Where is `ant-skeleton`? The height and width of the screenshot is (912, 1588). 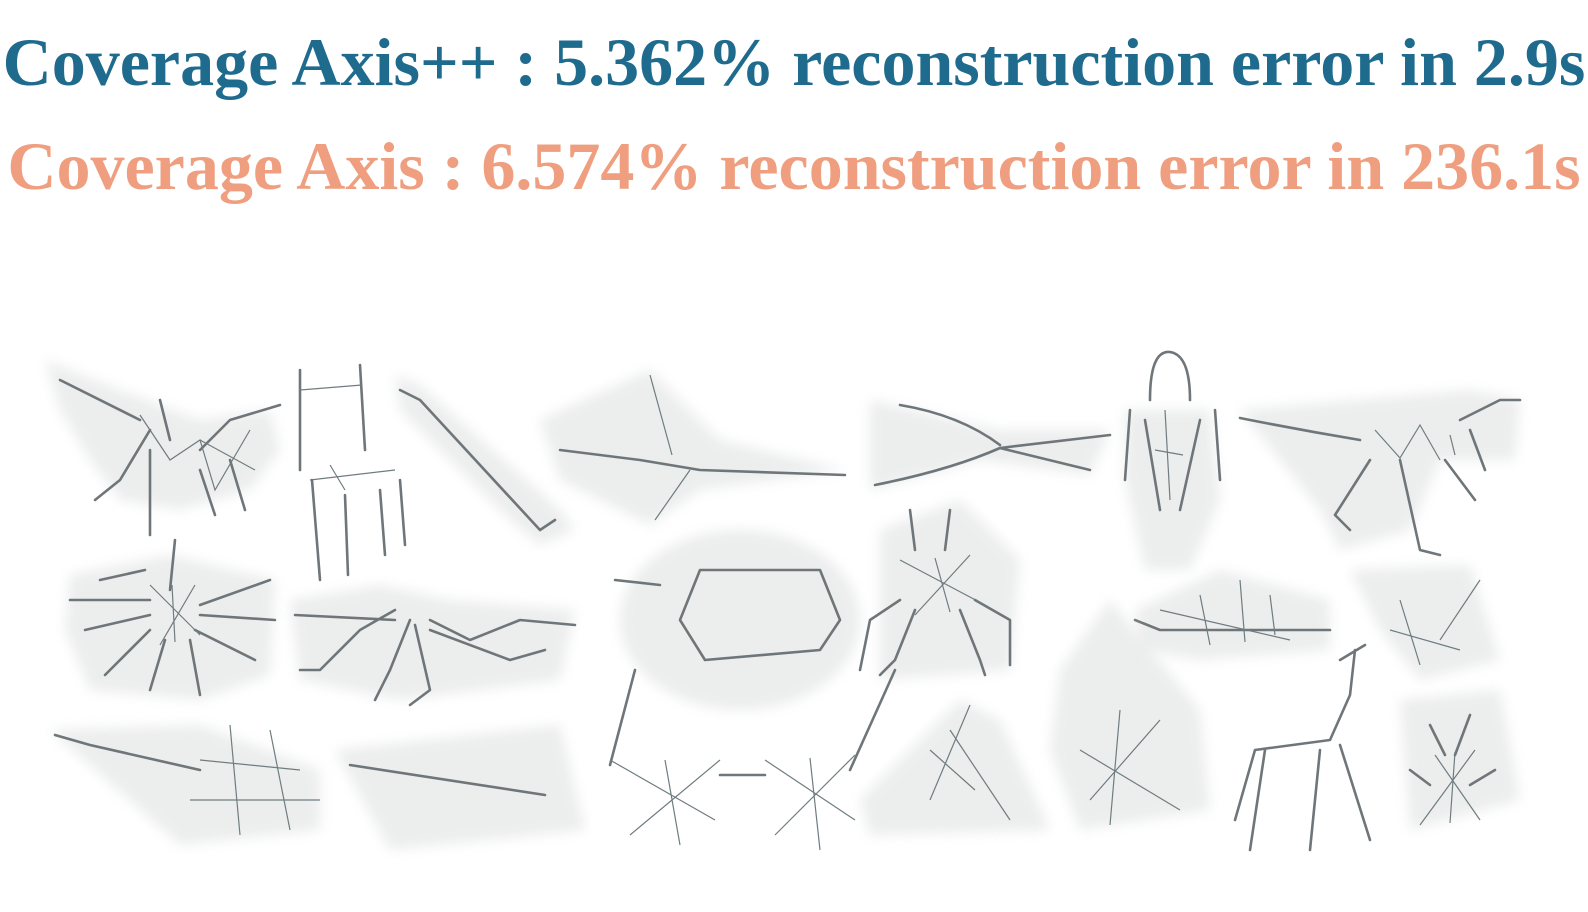 ant-skeleton is located at coordinates (163, 448).